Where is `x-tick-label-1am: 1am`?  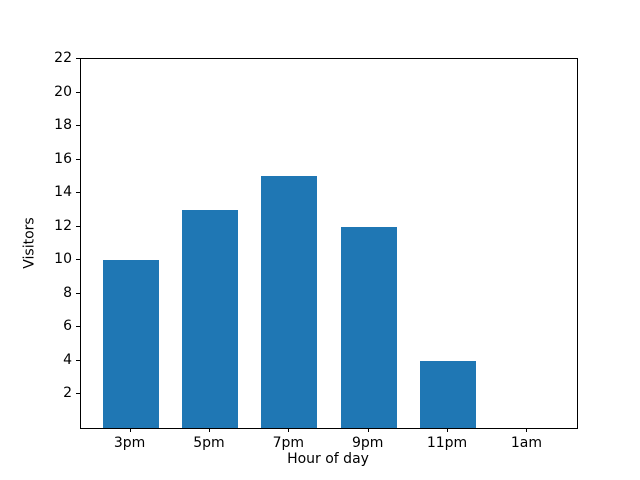 x-tick-label-1am: 1am is located at coordinates (526, 443).